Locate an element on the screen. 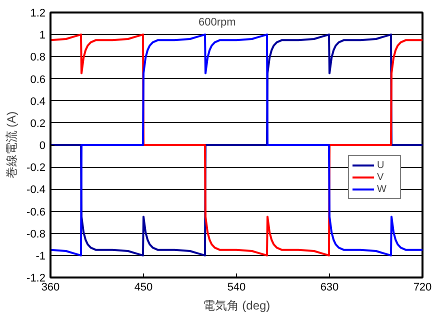 Image resolution: width=436 pixels, height=321 pixels. y-tick-label: 0.4 is located at coordinates (38, 102).